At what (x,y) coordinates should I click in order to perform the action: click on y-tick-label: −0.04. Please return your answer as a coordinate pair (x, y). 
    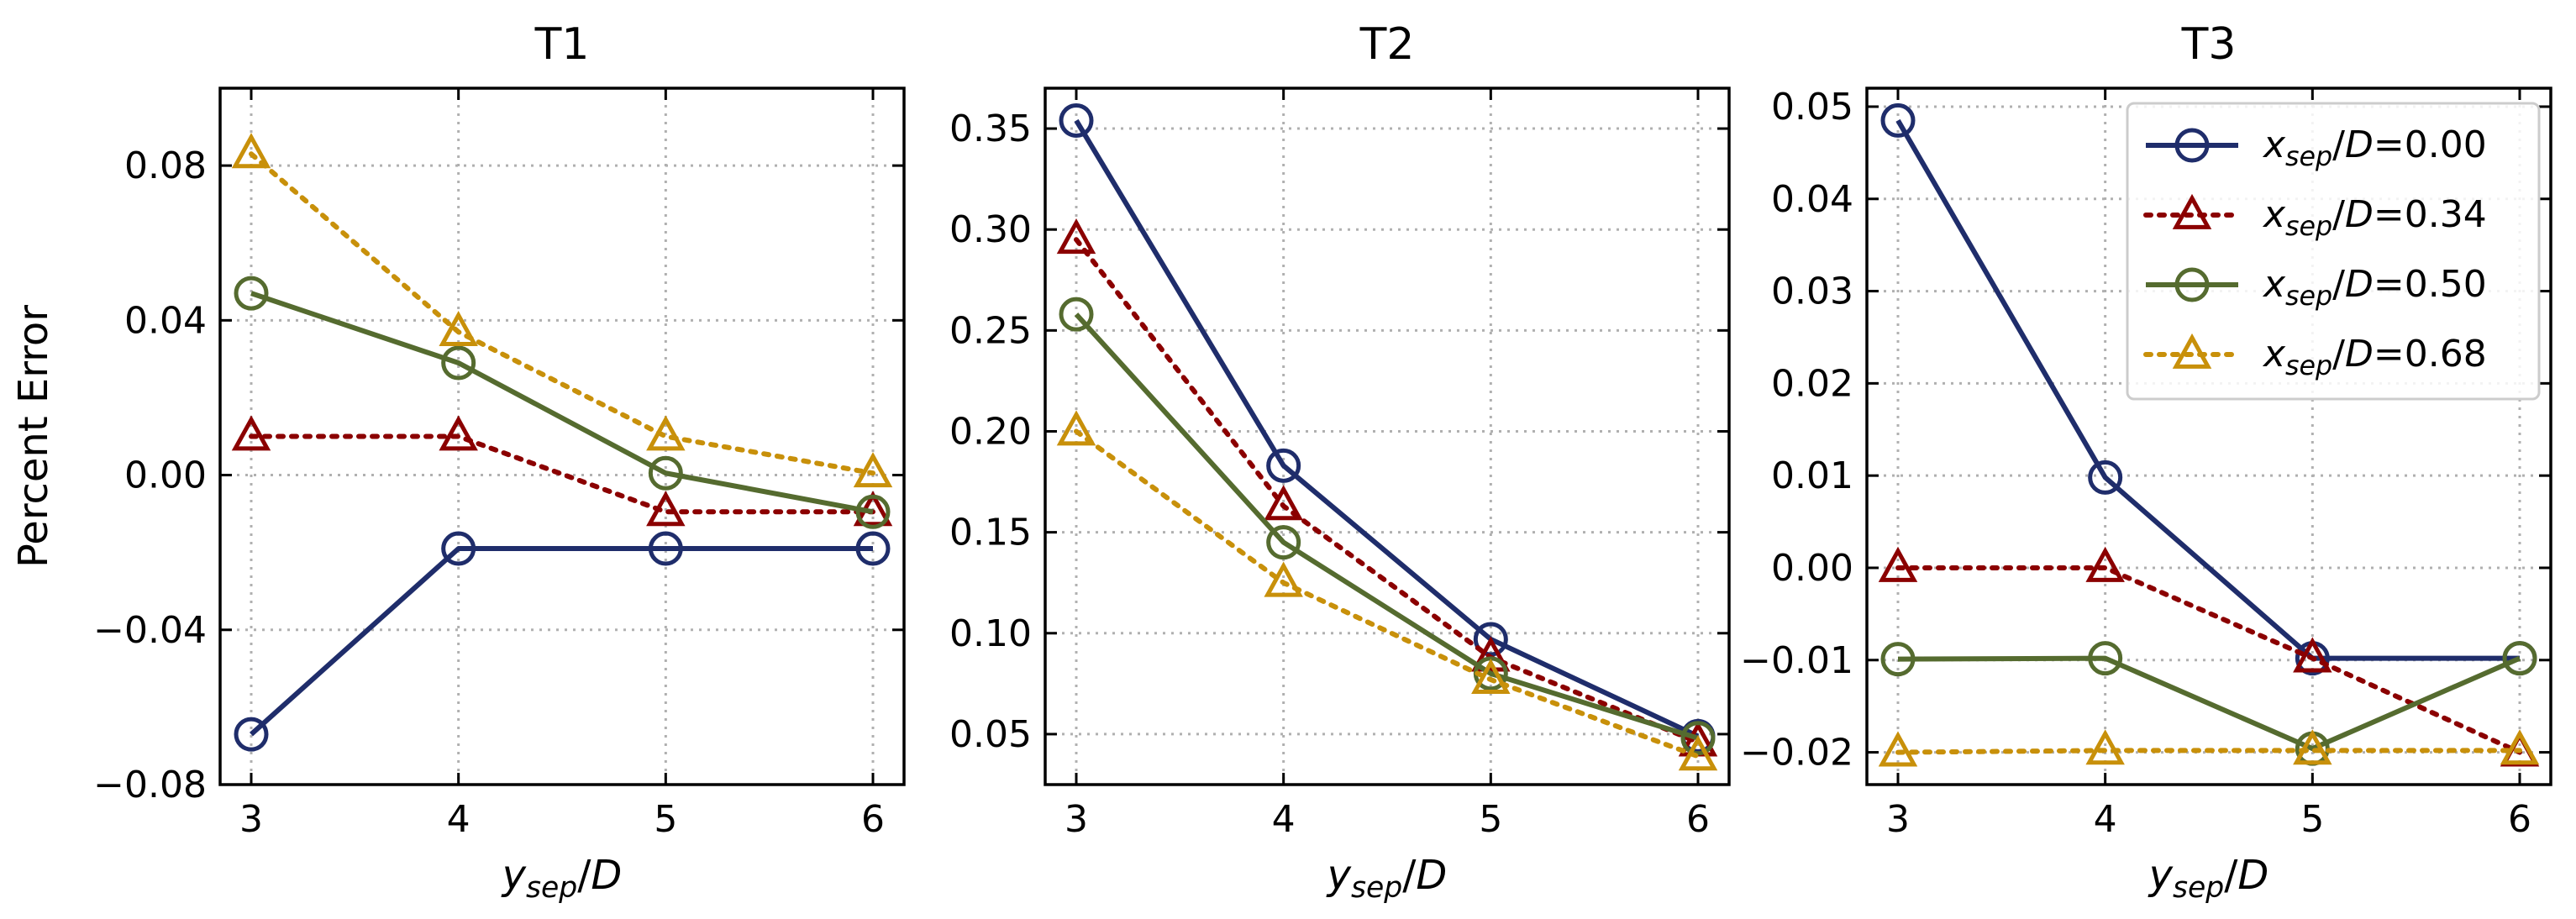
    Looking at the image, I should click on (150, 631).